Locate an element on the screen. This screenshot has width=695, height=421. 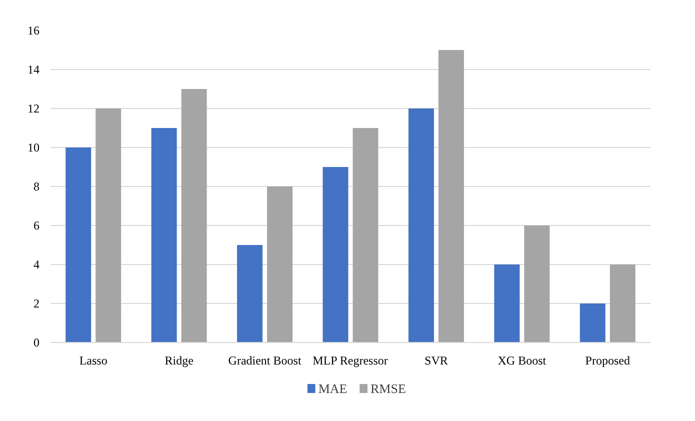
y-tick-label: 16 is located at coordinates (34, 31).